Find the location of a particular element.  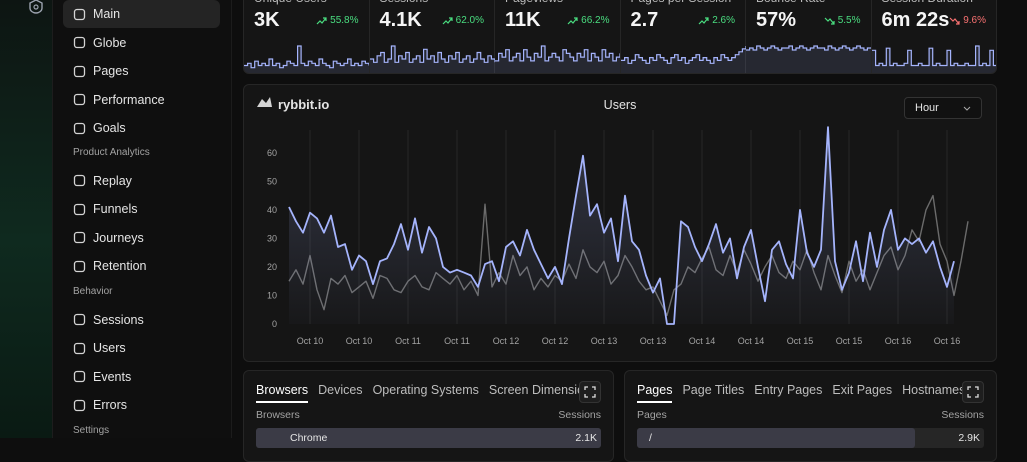

nav-item: Journeys is located at coordinates (141, 238).